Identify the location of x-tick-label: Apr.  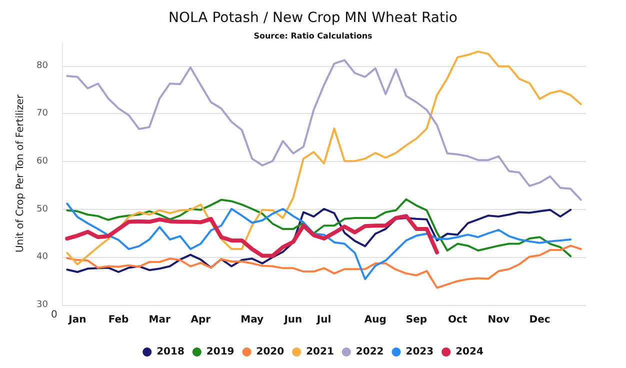
(200, 320).